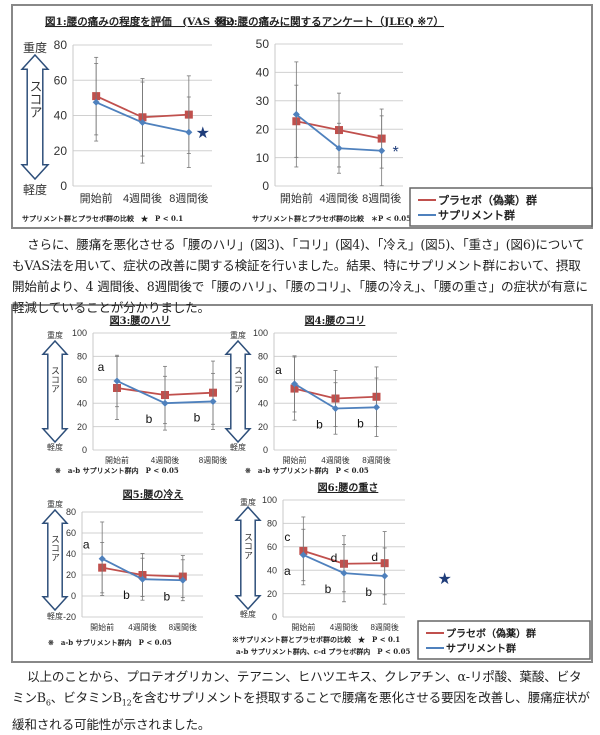 The image size is (600, 735). Describe the element at coordinates (331, 218) in the screenshot. I see `chart-footnote: サプリメント群とプラセボ群の比較 ＊P < 0.05` at that location.